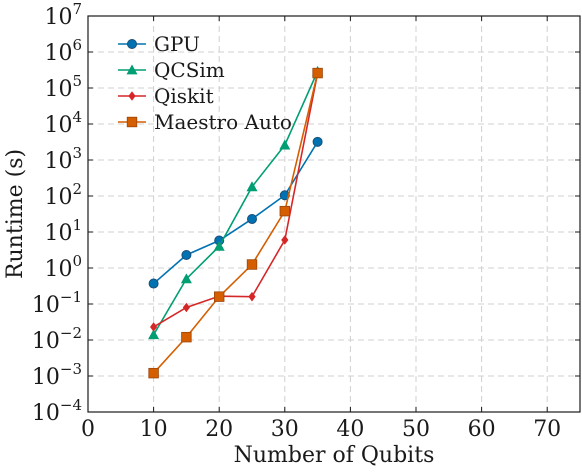 This screenshot has height=472, width=582. I want to click on y-tick-label-exponent: −3, so click(71, 369).